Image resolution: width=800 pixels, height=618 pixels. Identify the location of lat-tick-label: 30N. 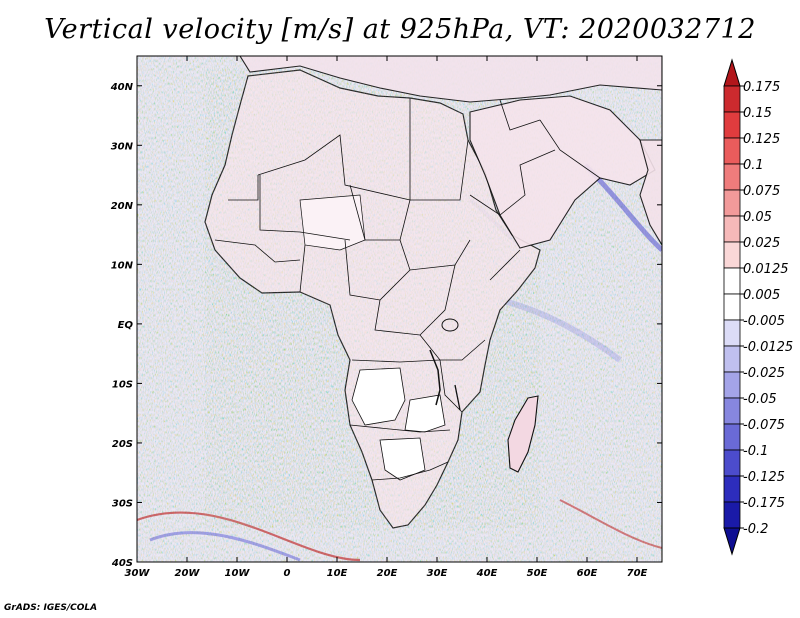
(122, 146).